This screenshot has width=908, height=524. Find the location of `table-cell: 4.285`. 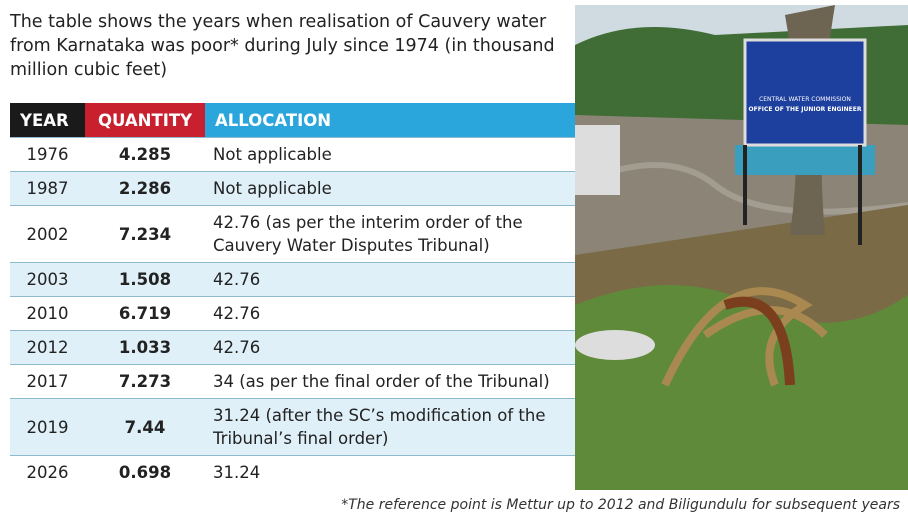

table-cell: 4.285 is located at coordinates (145, 154).